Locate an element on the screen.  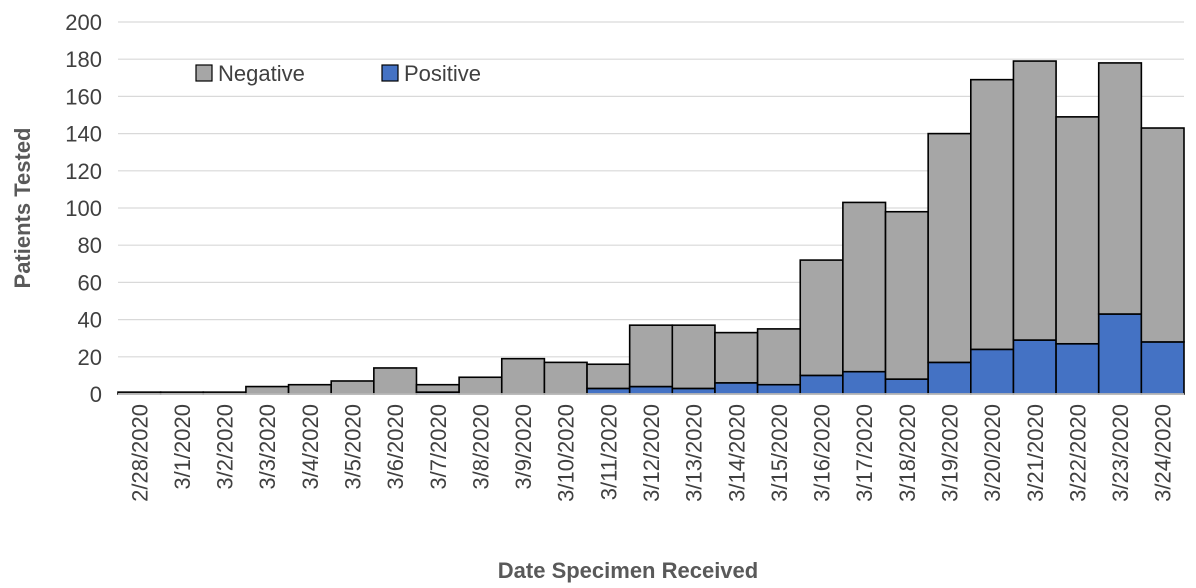
y-tick-label: 140 is located at coordinates (83, 134).